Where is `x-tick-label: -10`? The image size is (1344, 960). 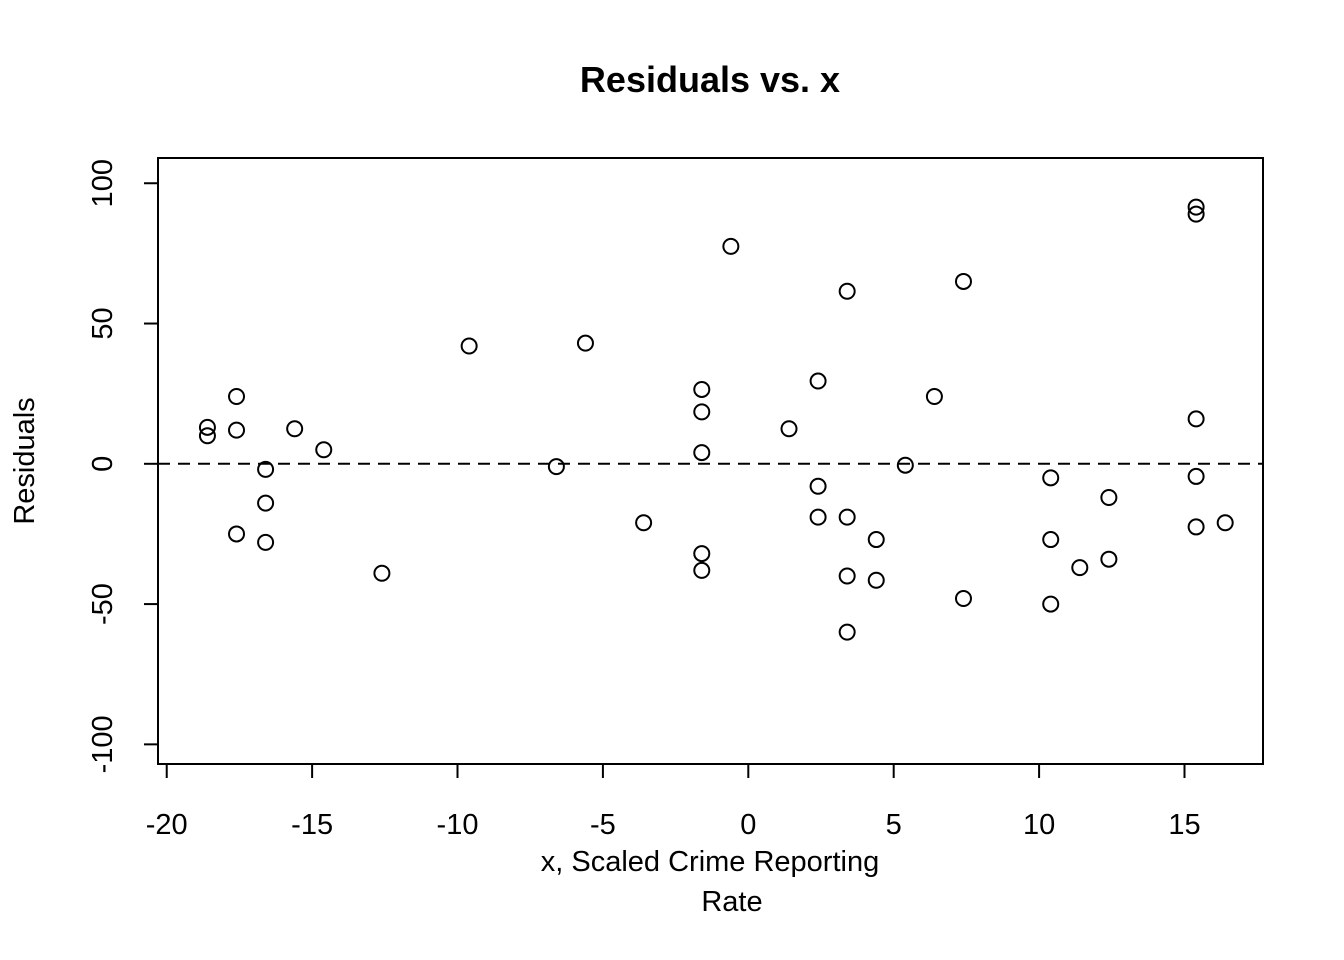 x-tick-label: -10 is located at coordinates (458, 825).